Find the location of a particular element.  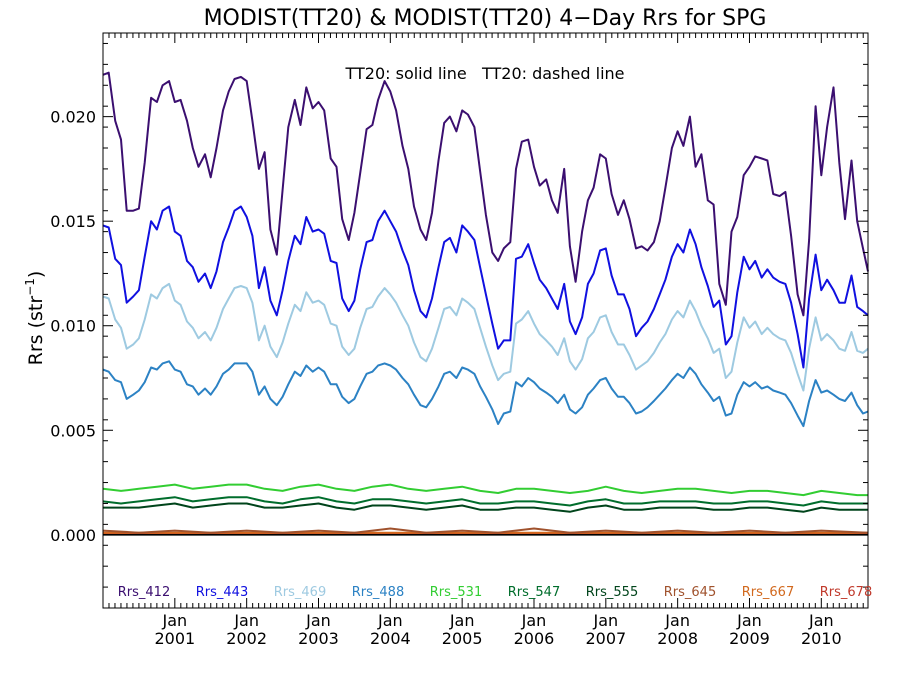

legend-label-rrs-555: Rrs_555 is located at coordinates (612, 592).